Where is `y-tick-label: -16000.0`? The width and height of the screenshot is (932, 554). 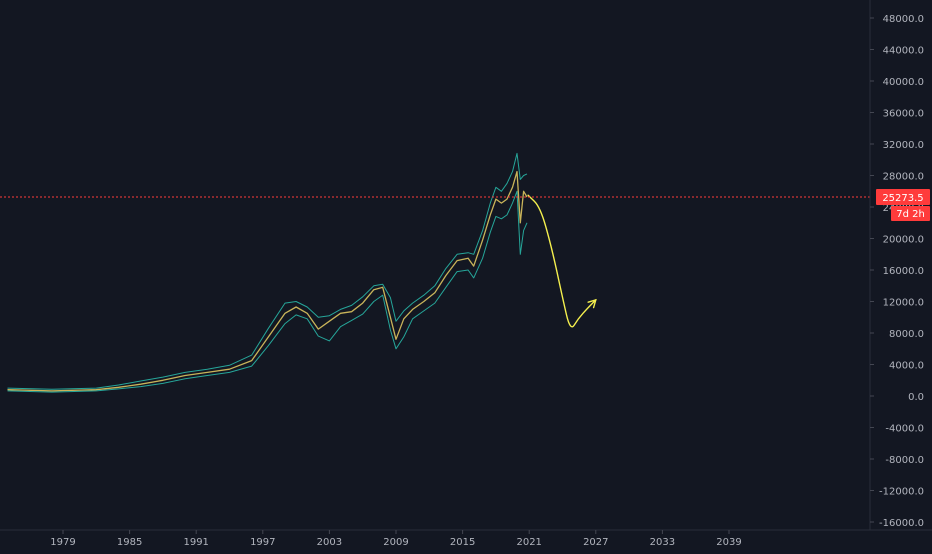
y-tick-label: -16000.0 is located at coordinates (901, 523).